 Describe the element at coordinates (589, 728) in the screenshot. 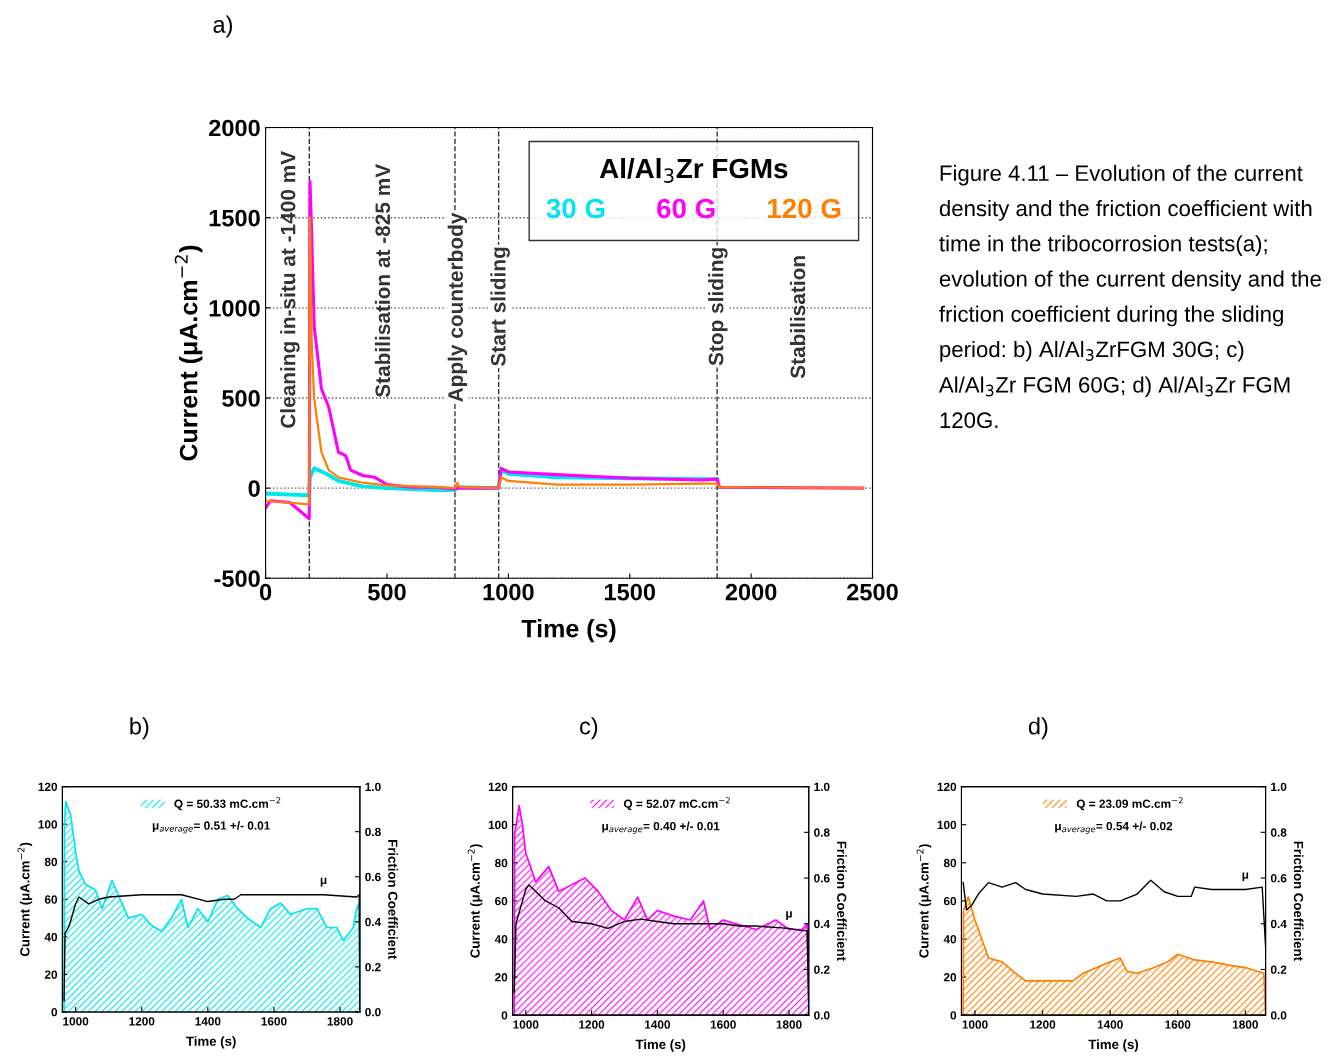

I see `text: c)` at that location.